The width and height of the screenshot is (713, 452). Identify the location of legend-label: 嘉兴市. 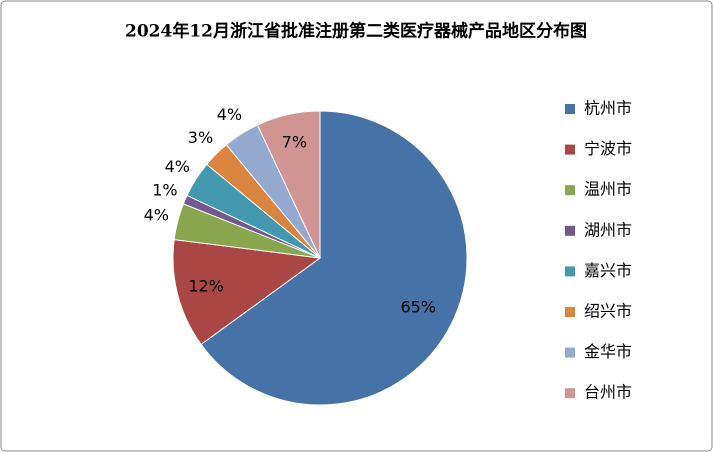
(608, 270).